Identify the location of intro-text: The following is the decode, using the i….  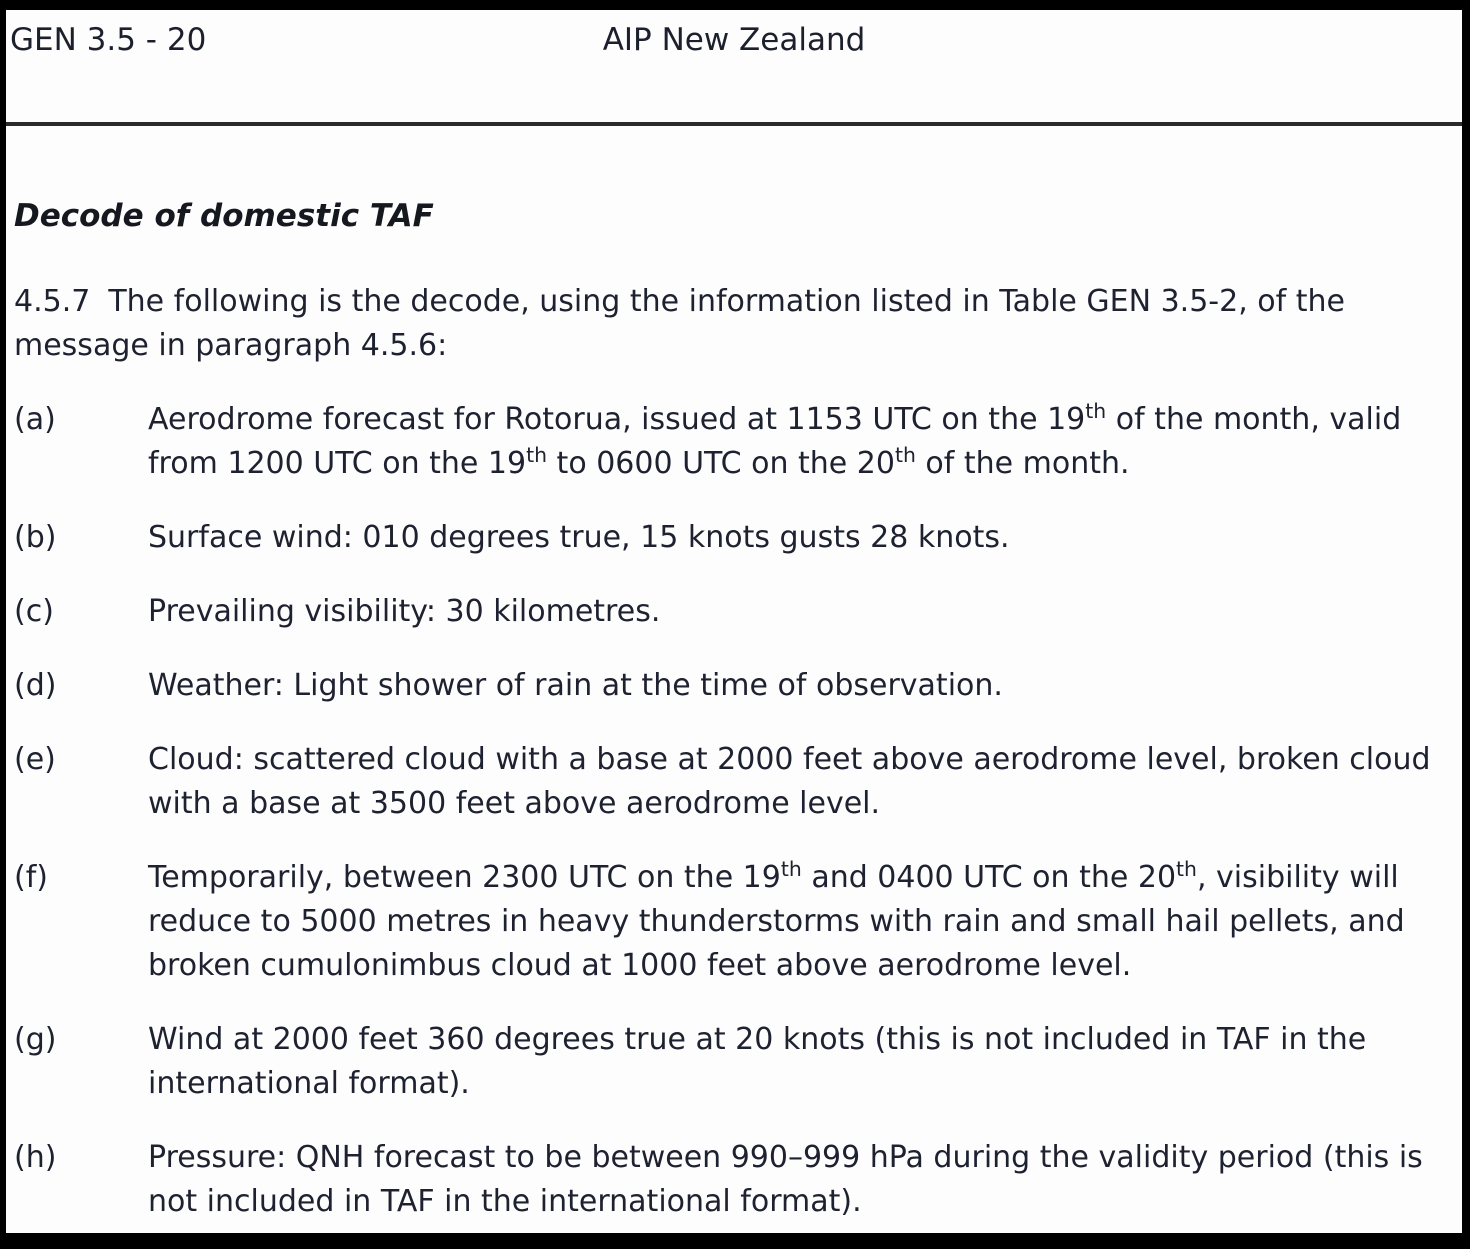
(679, 323).